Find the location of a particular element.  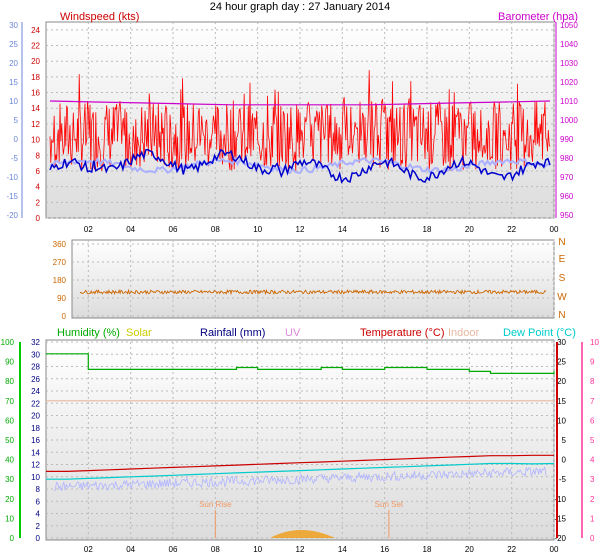

humidity-tick-label: 40 is located at coordinates (9, 460).